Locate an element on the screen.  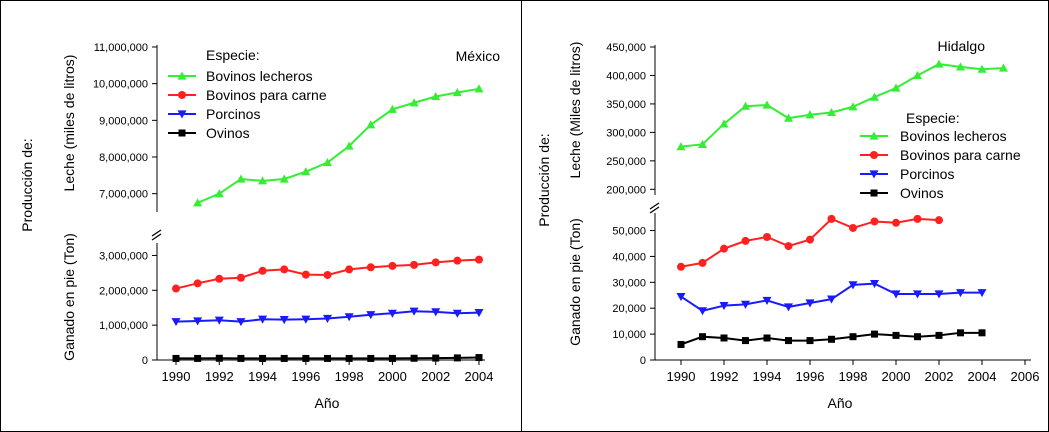
y-tick-label: 40,000 is located at coordinates (629, 257).